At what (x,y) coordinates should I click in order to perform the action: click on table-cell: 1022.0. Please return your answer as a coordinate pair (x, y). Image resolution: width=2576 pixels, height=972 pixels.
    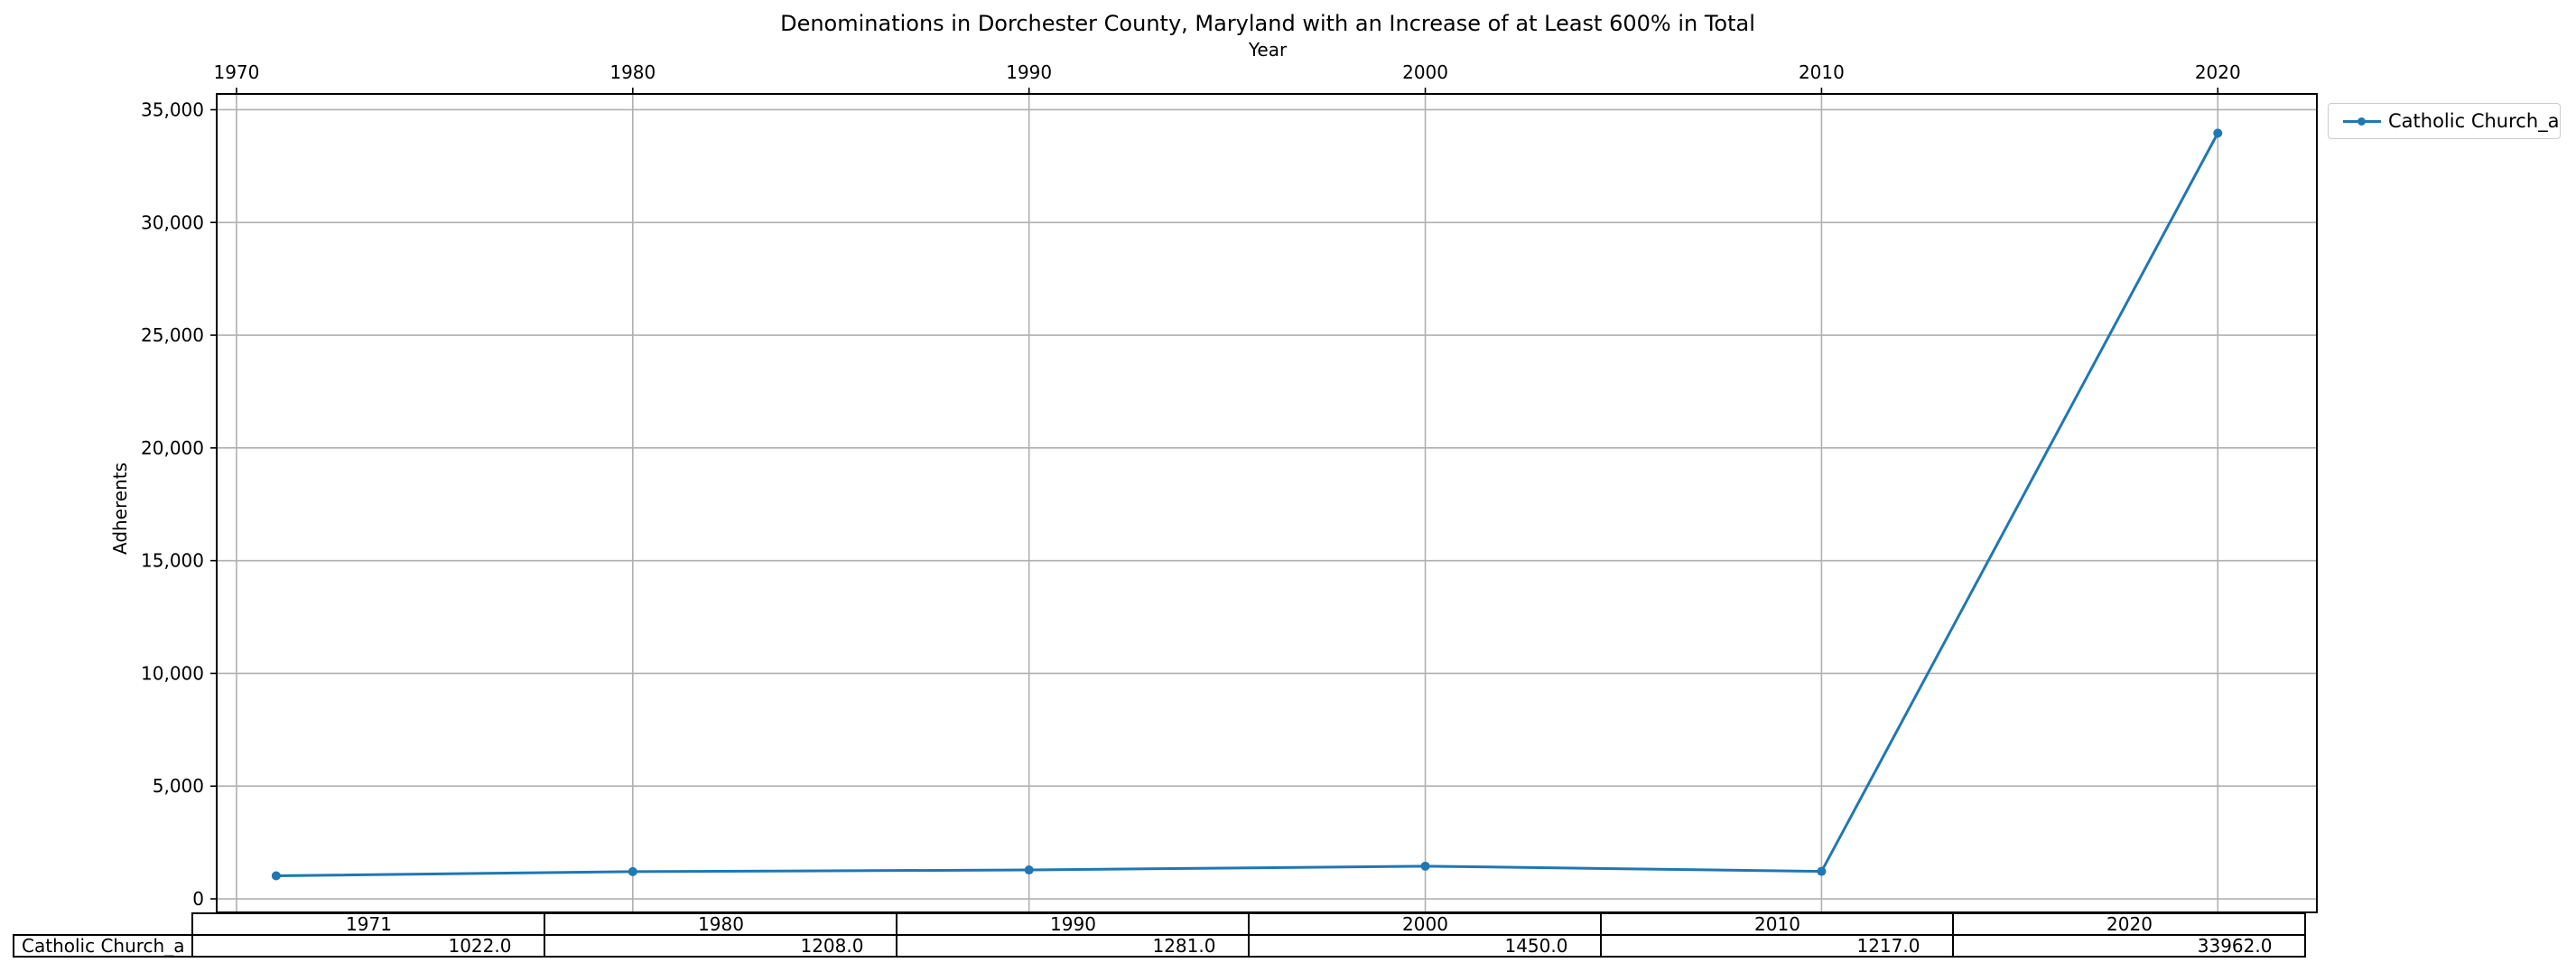
    Looking at the image, I should click on (368, 946).